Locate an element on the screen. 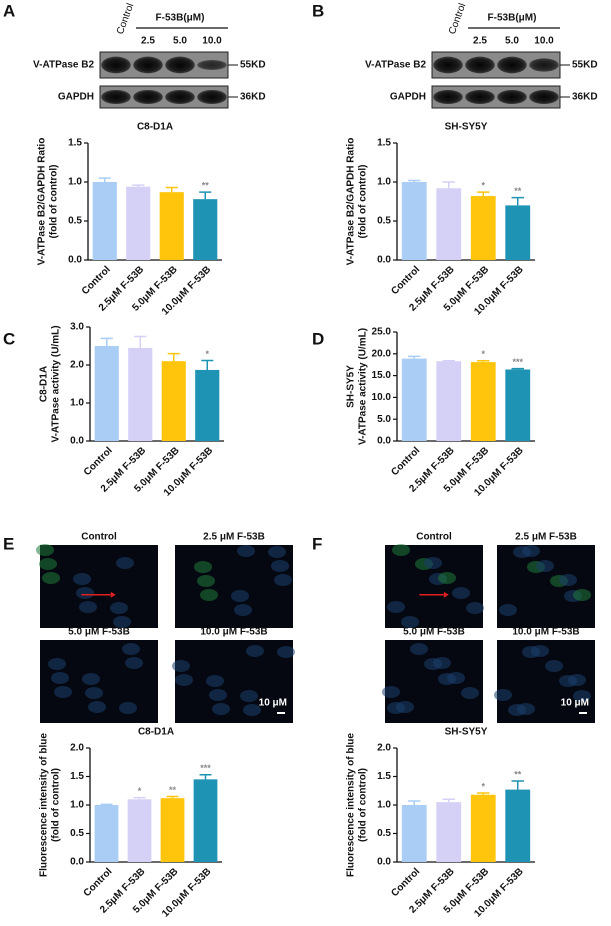 The width and height of the screenshot is (611, 926). lane-label: 10.0 is located at coordinates (544, 41).